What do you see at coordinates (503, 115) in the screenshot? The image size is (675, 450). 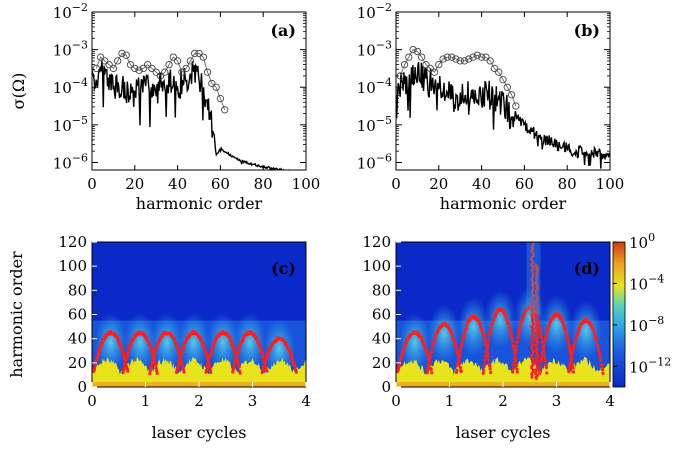 I see `spectrum-line` at bounding box center [503, 115].